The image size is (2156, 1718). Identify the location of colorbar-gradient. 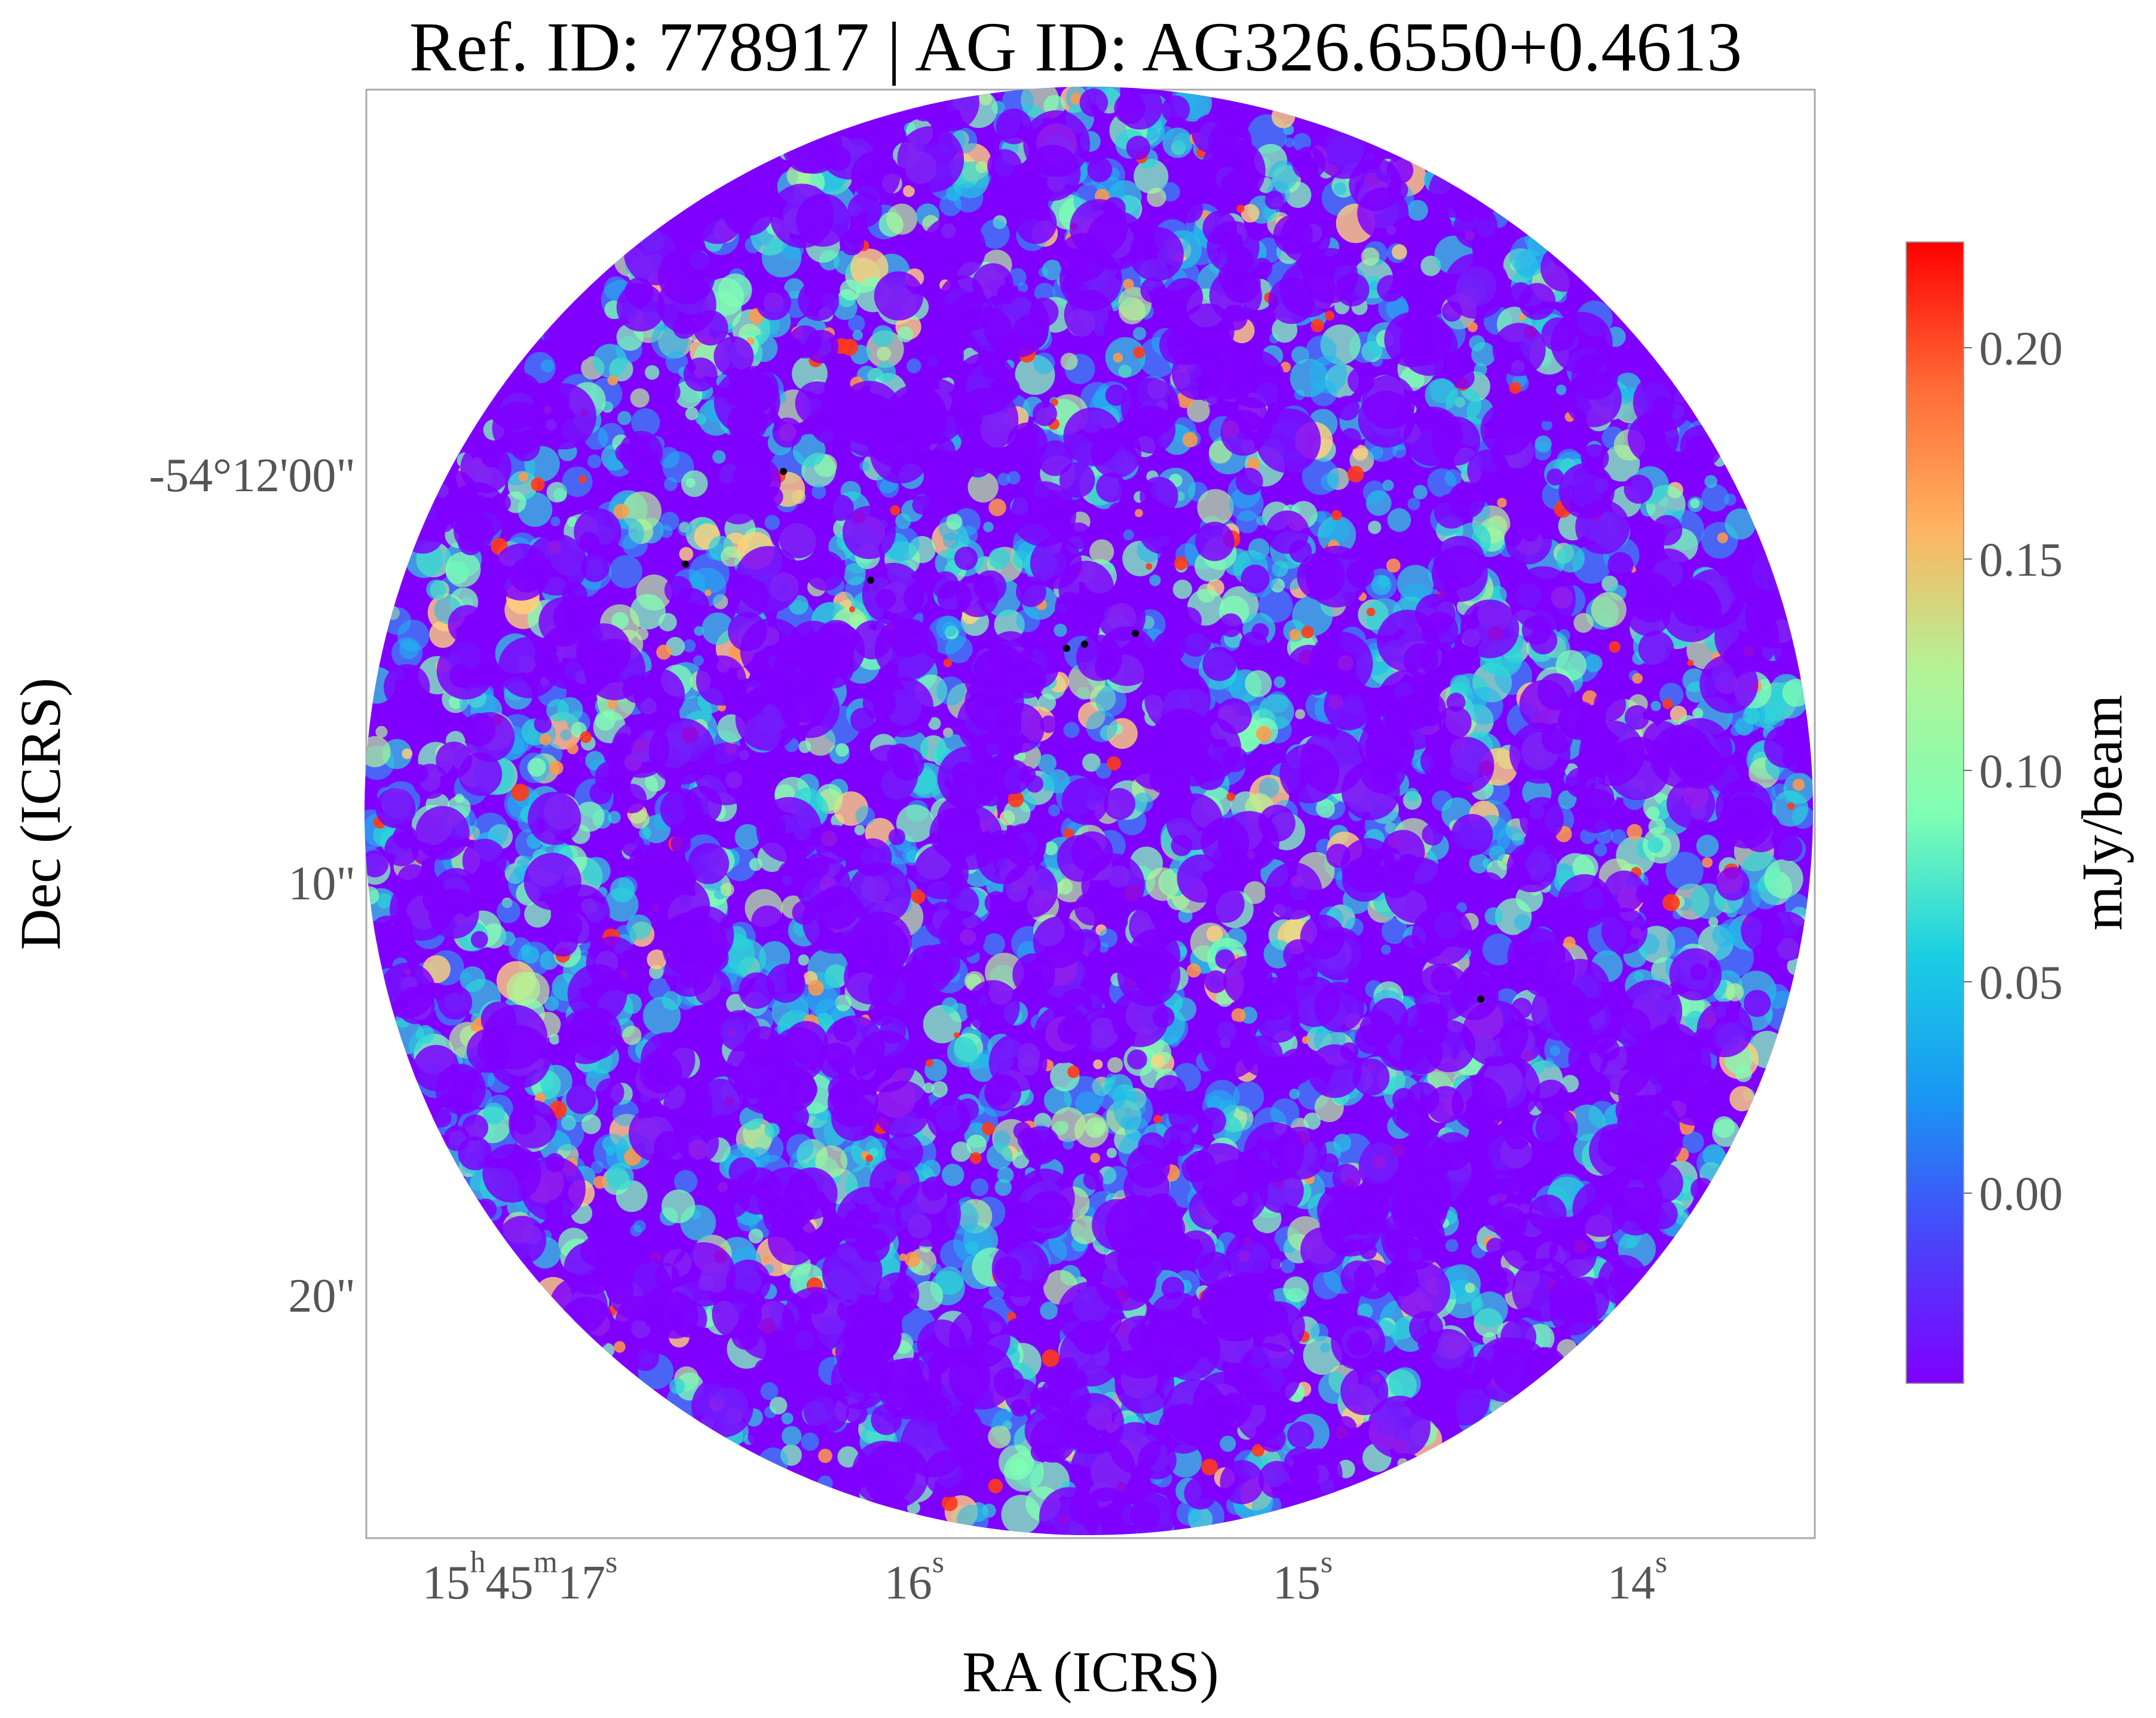
(1935, 812).